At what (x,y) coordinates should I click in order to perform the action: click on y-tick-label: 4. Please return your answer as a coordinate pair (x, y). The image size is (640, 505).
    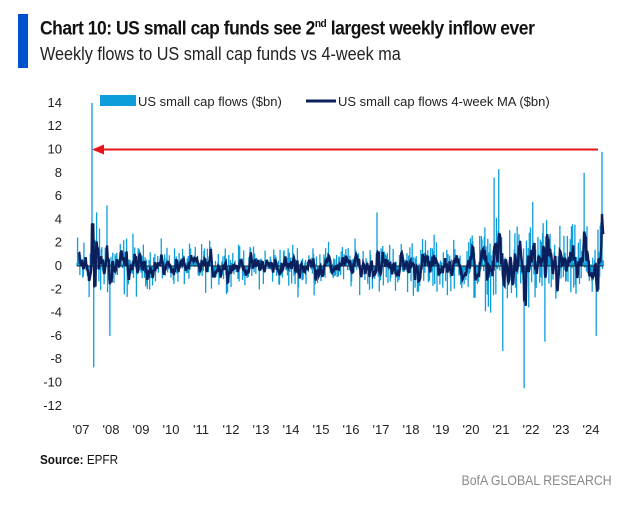
    Looking at the image, I should click on (58, 218).